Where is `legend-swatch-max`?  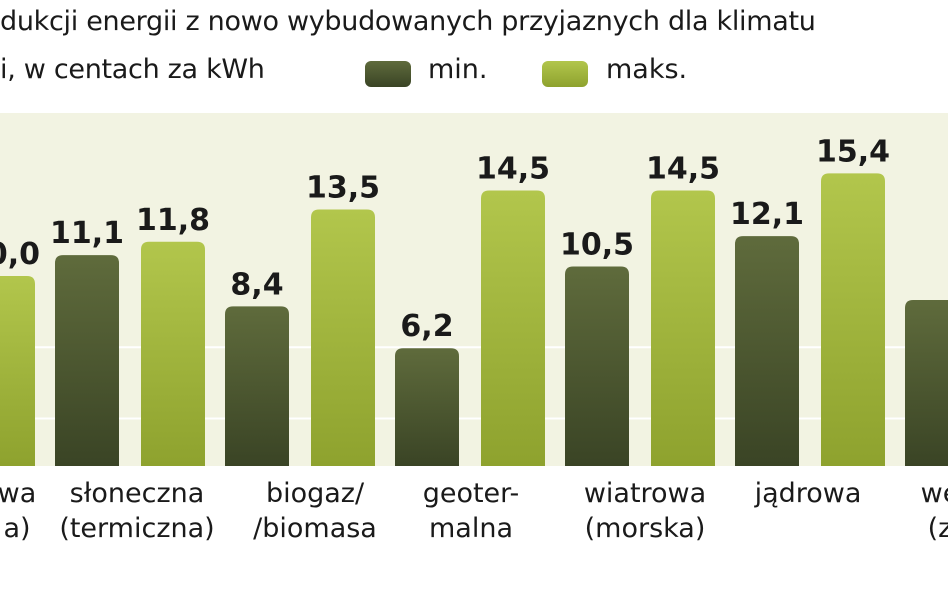
legend-swatch-max is located at coordinates (565, 74).